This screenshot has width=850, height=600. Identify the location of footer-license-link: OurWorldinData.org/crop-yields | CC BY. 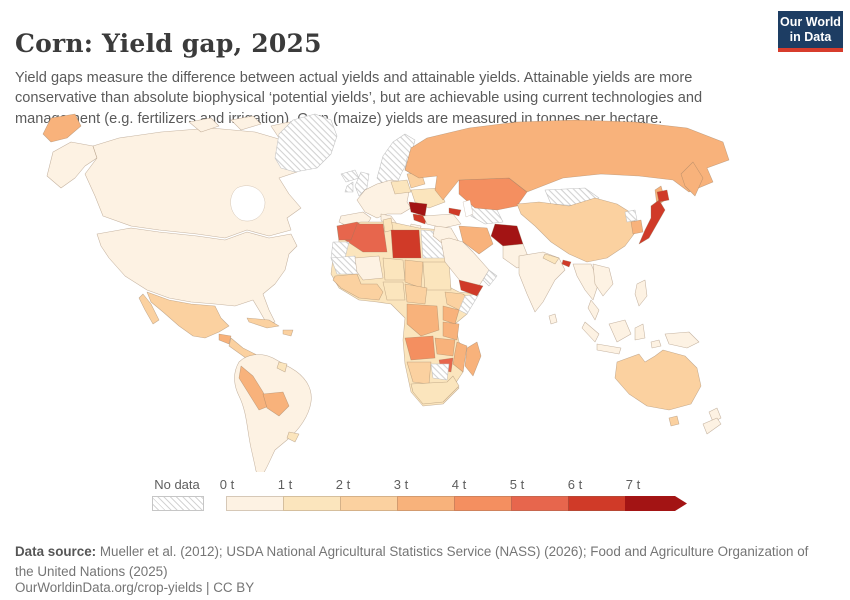
(135, 588).